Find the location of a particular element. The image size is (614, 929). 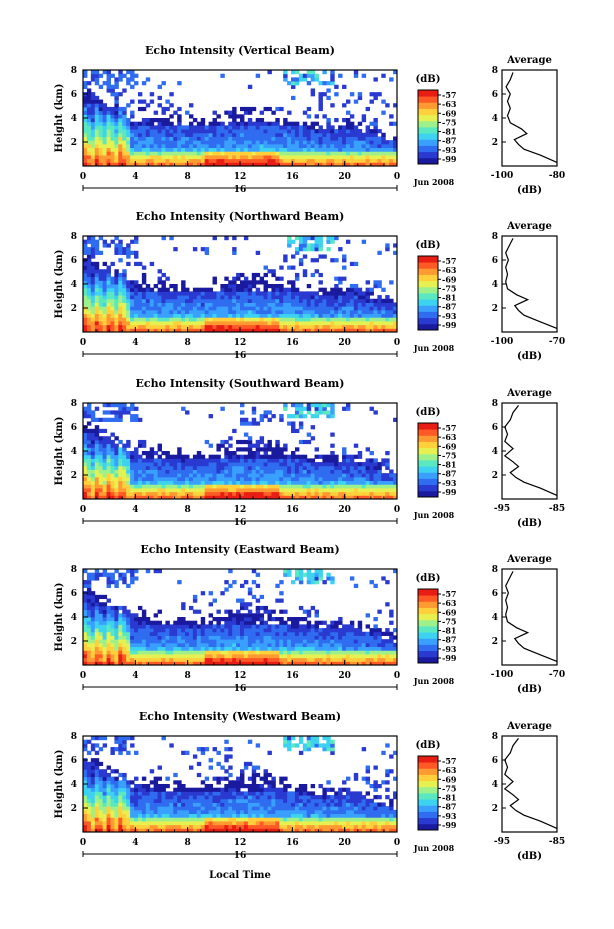

colorbar-tick-label: -93 is located at coordinates (449, 316).